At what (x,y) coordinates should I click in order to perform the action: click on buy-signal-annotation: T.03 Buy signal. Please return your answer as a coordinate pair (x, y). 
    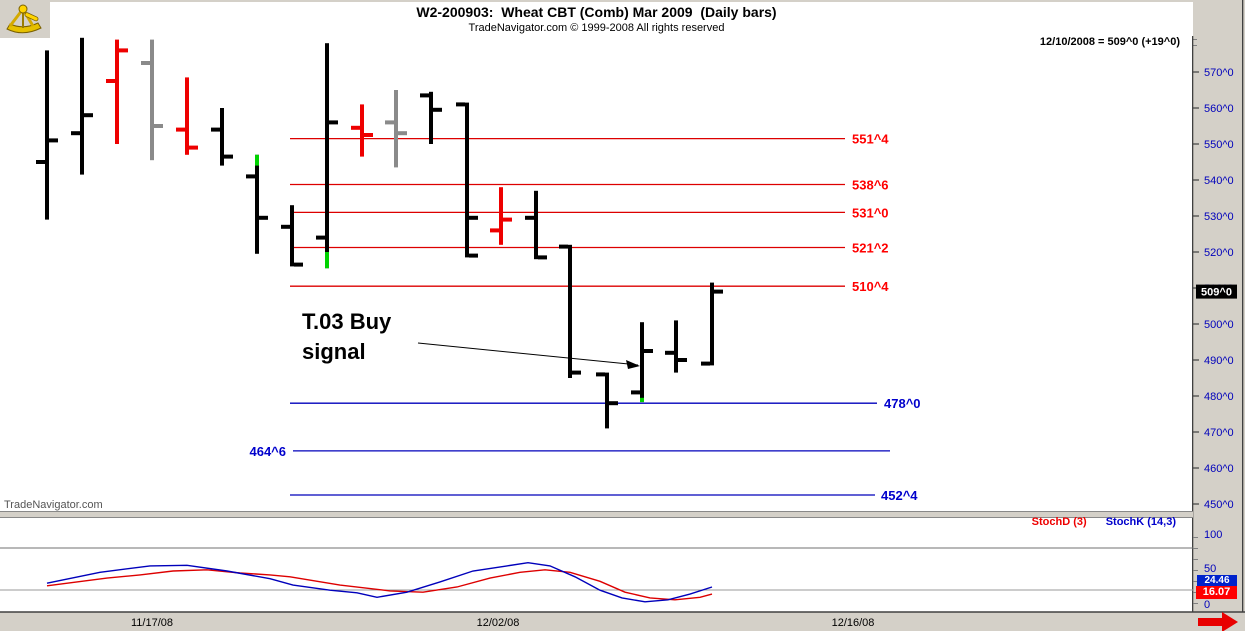
    Looking at the image, I should click on (346, 337).